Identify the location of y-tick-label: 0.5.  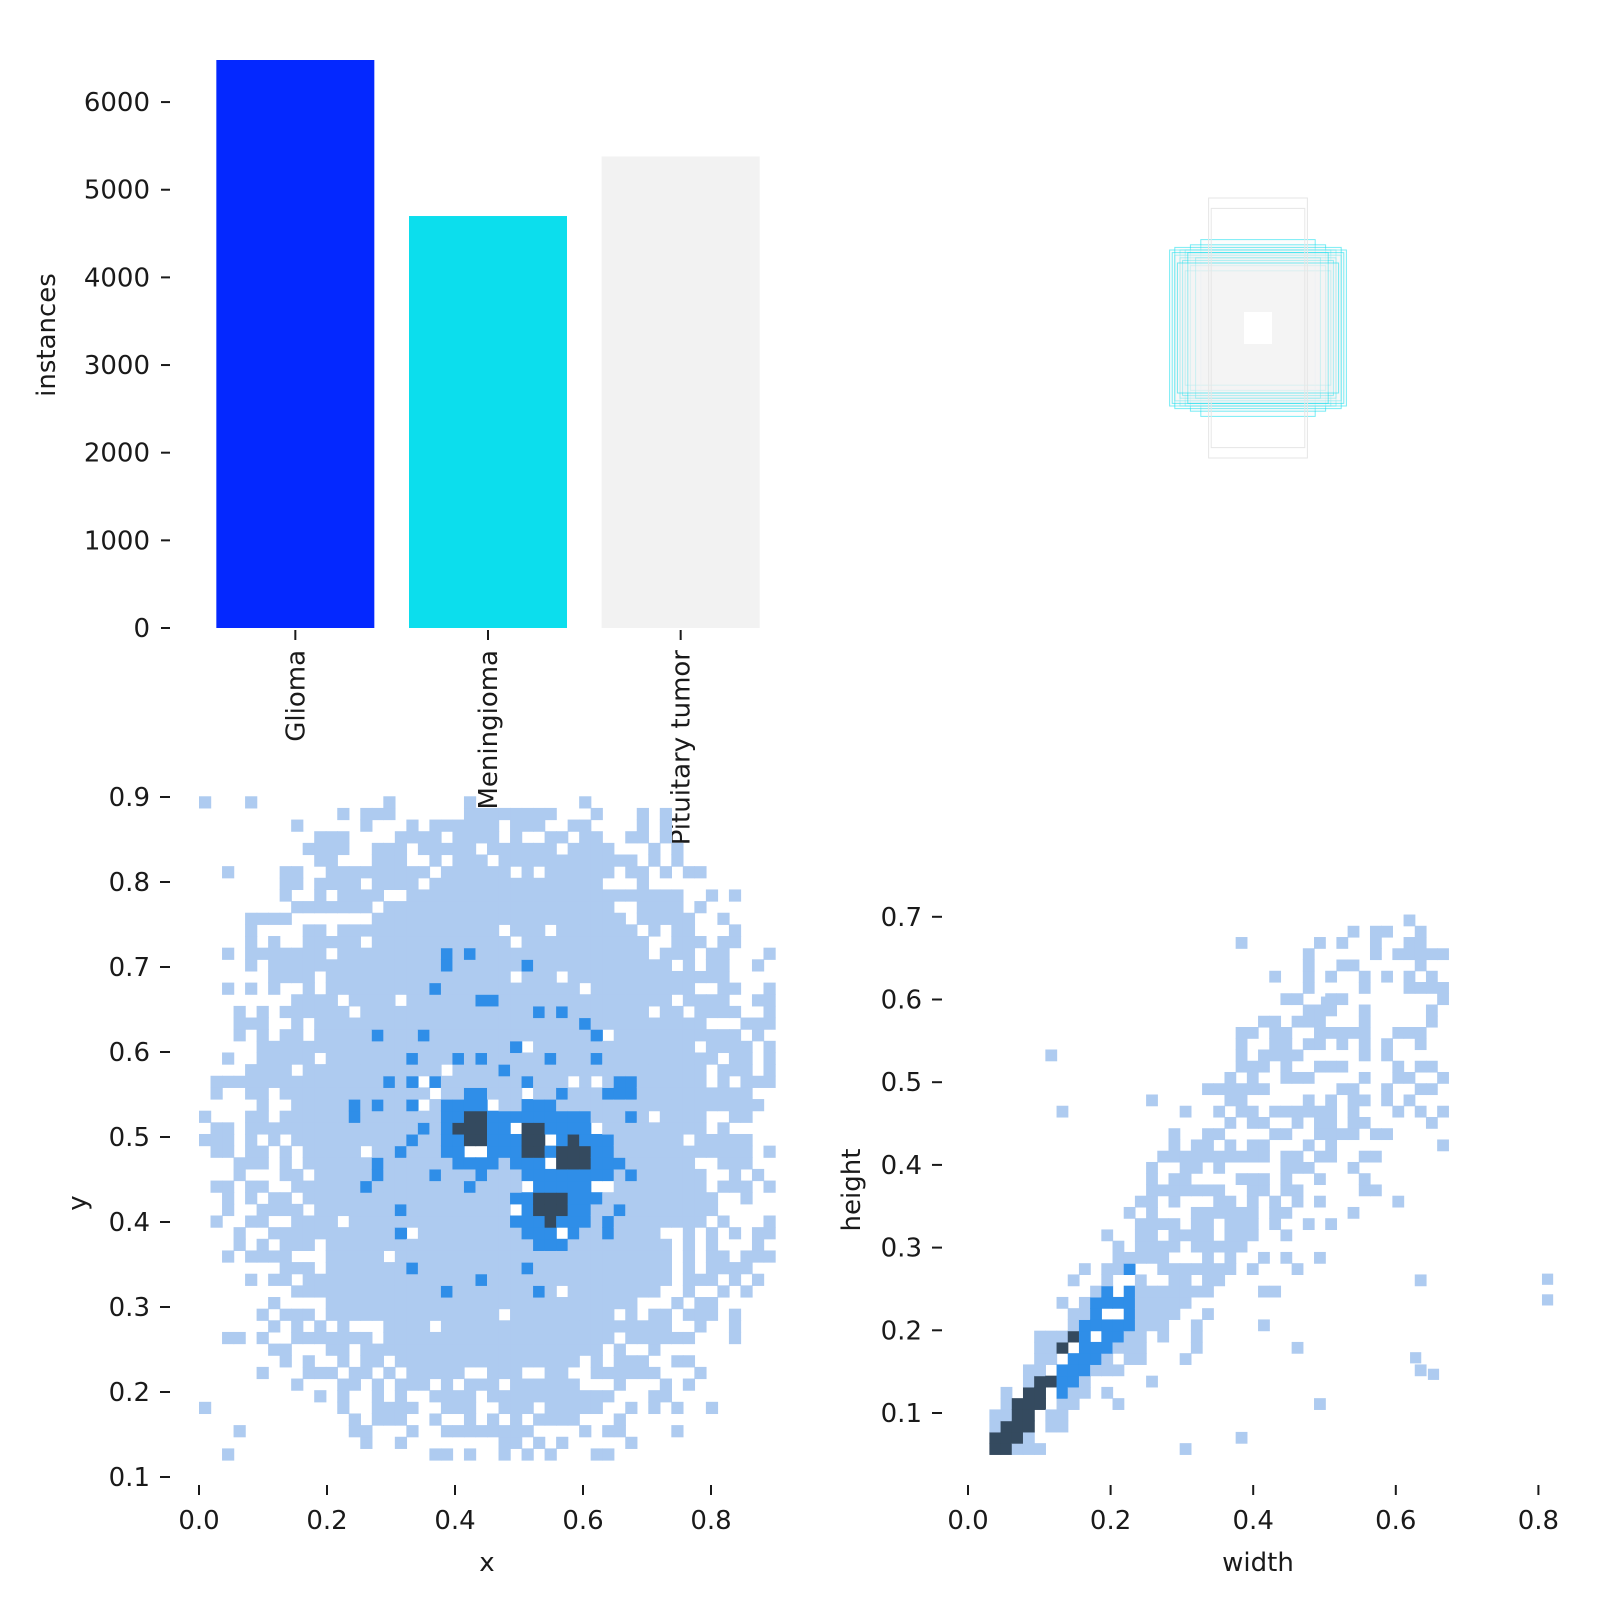
(129, 1138).